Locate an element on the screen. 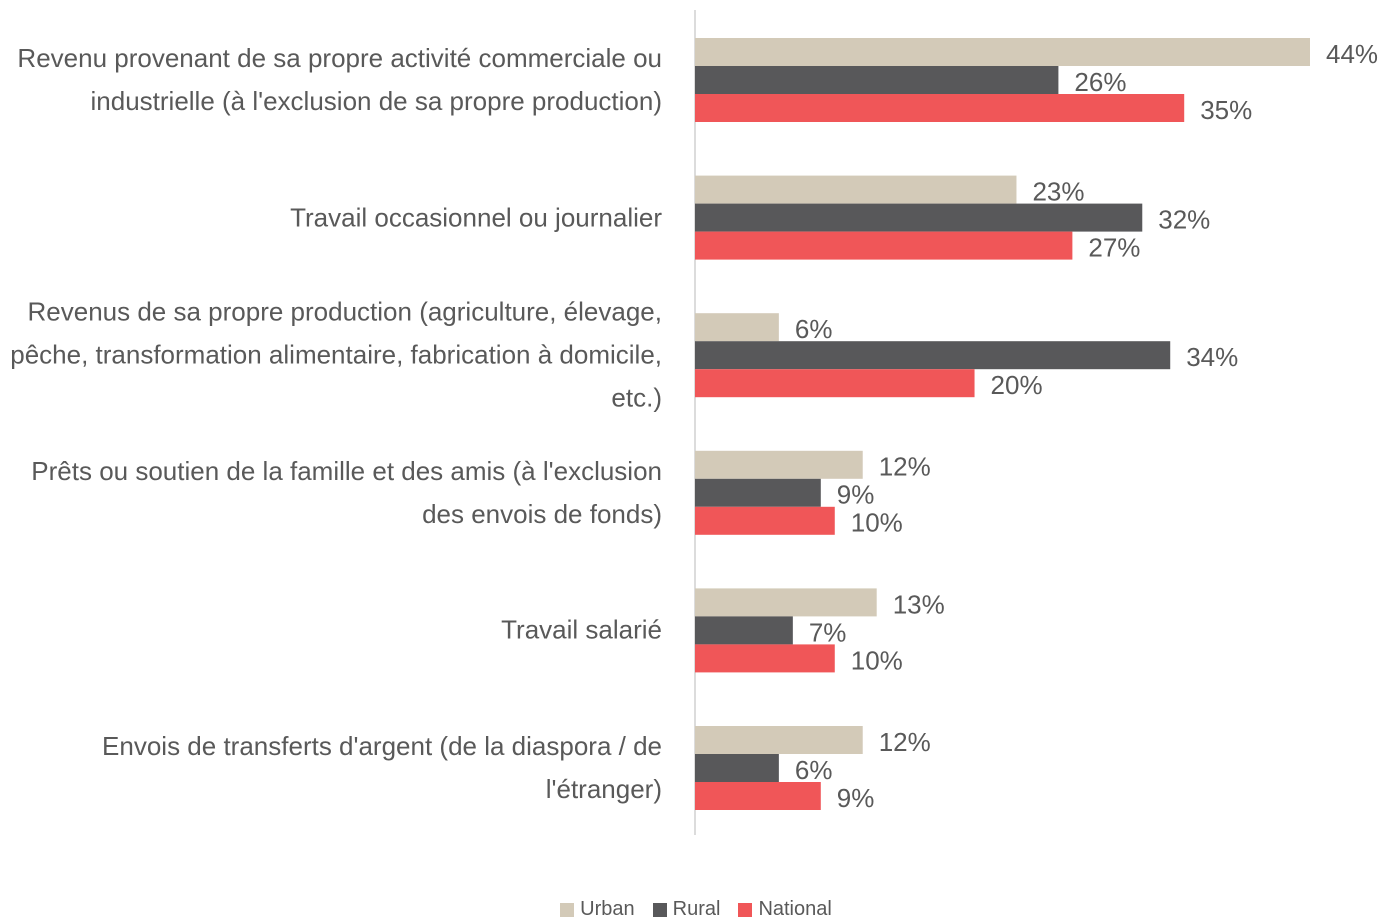  value-label: 7% is located at coordinates (828, 632).